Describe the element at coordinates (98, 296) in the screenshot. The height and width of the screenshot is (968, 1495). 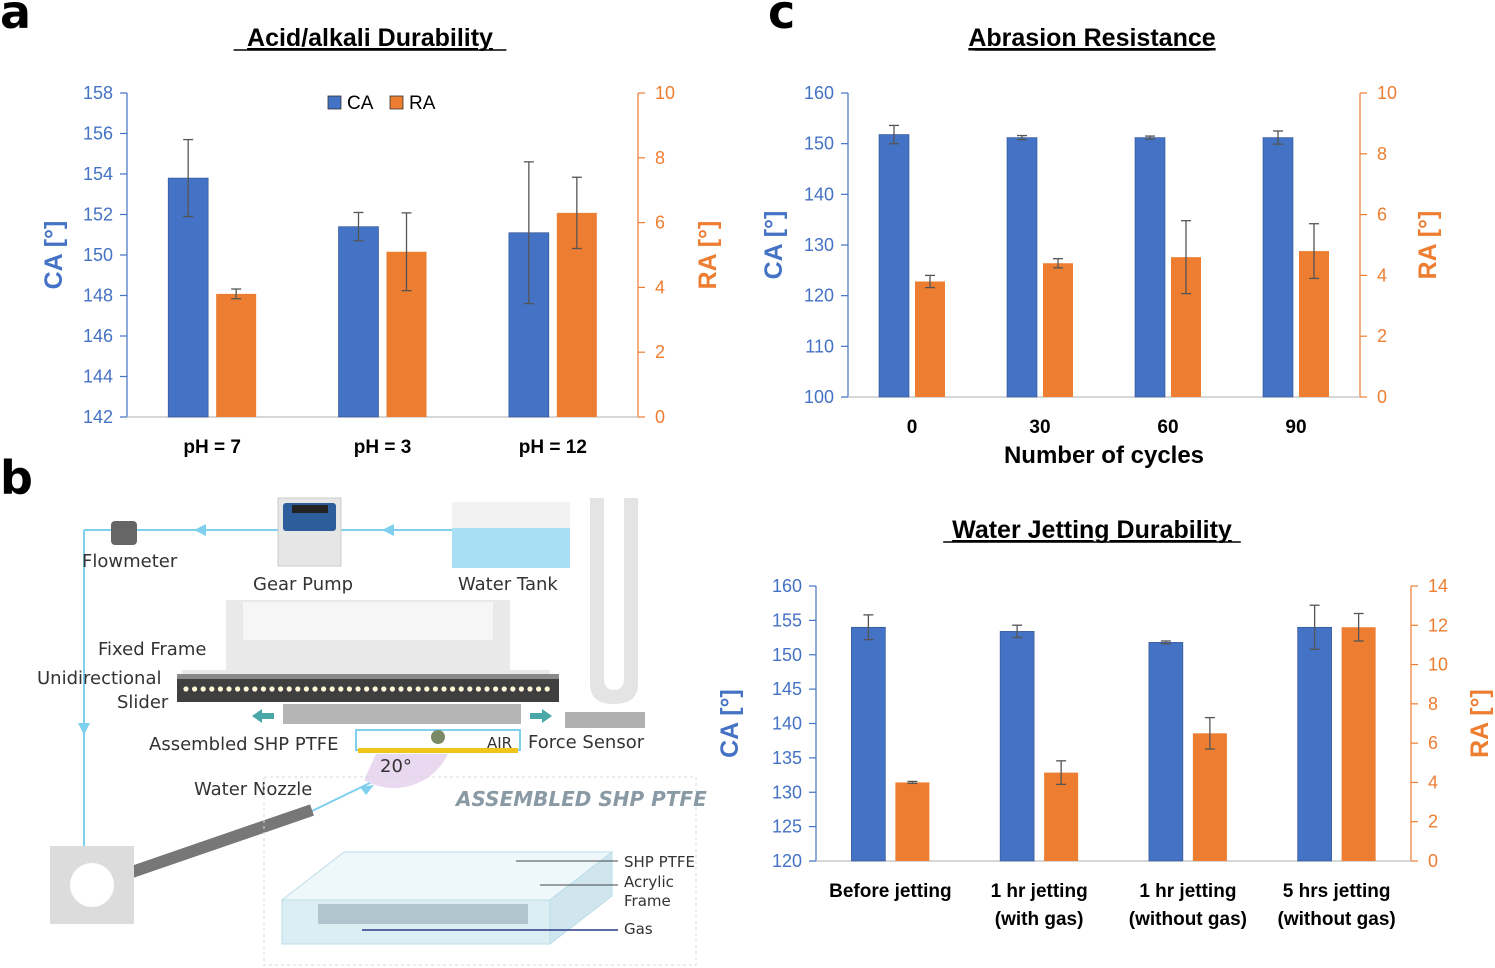
I see `left-tick-label: 148` at that location.